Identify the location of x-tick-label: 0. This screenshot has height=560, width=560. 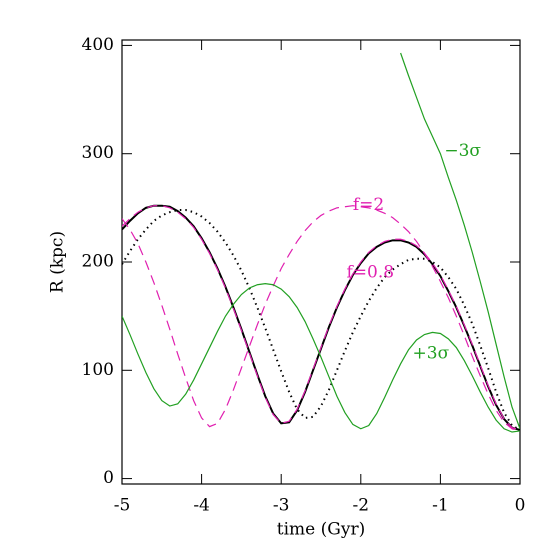
(520, 506).